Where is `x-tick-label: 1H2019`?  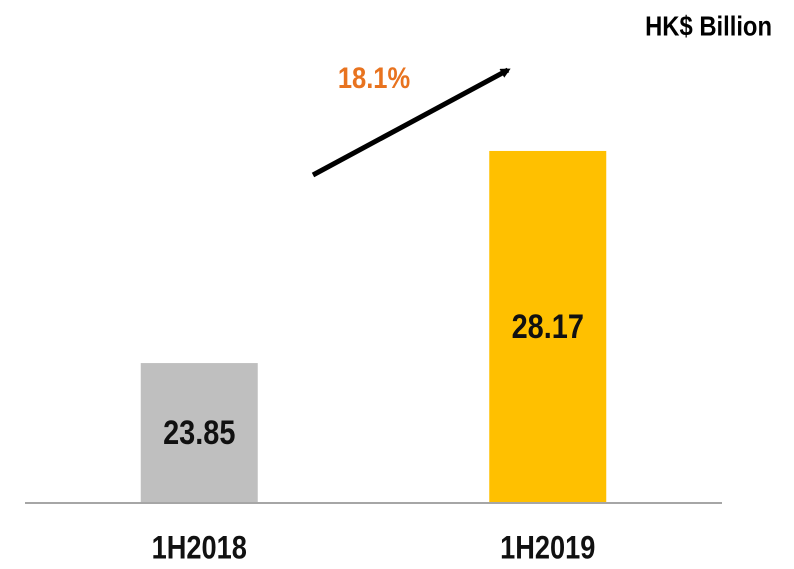
x-tick-label: 1H2019 is located at coordinates (547, 548).